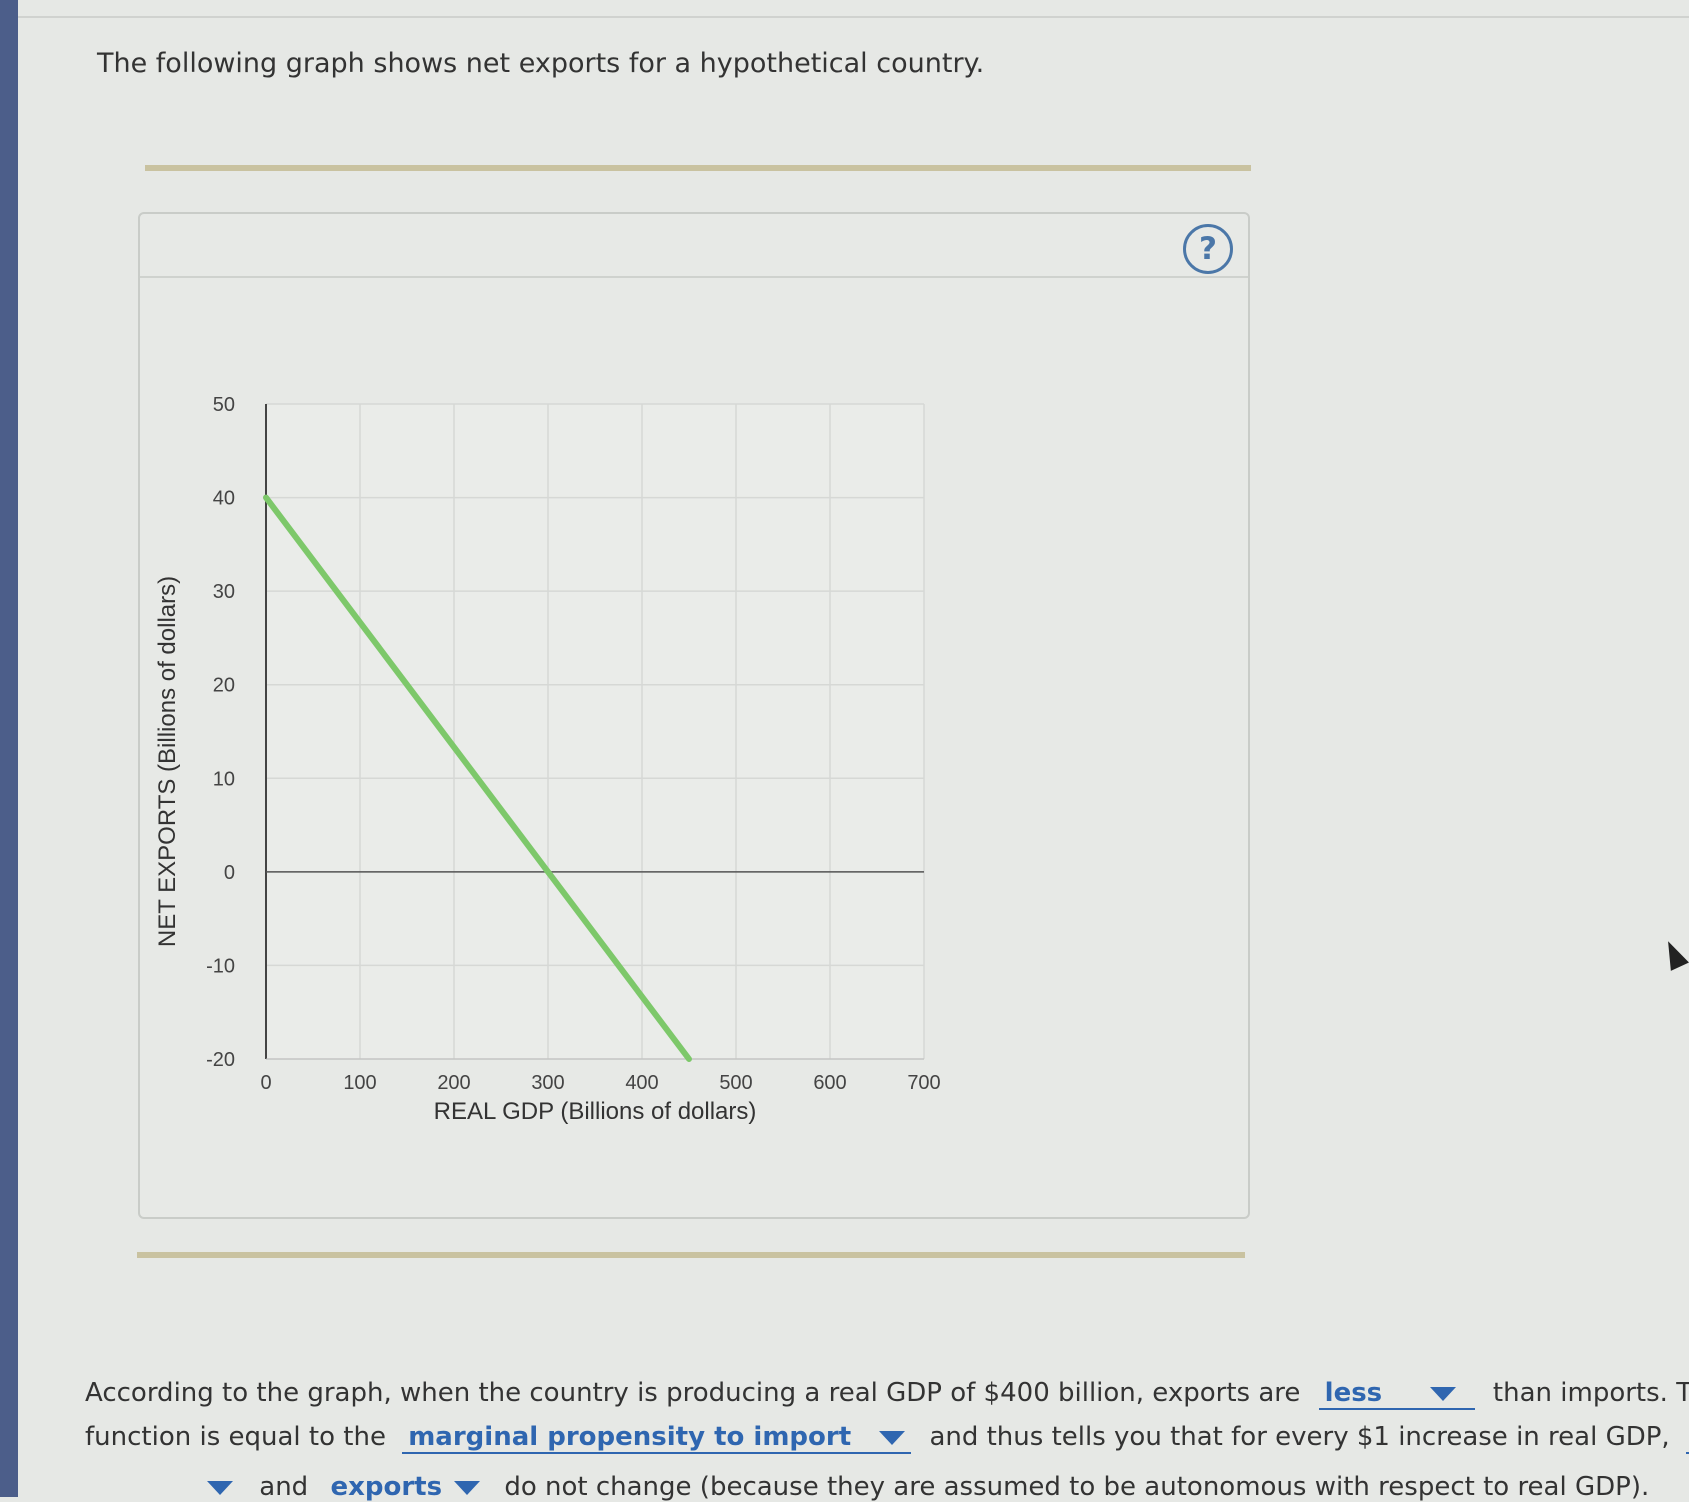 This screenshot has height=1502, width=1689. I want to click on net-exports-line, so click(477, 778).